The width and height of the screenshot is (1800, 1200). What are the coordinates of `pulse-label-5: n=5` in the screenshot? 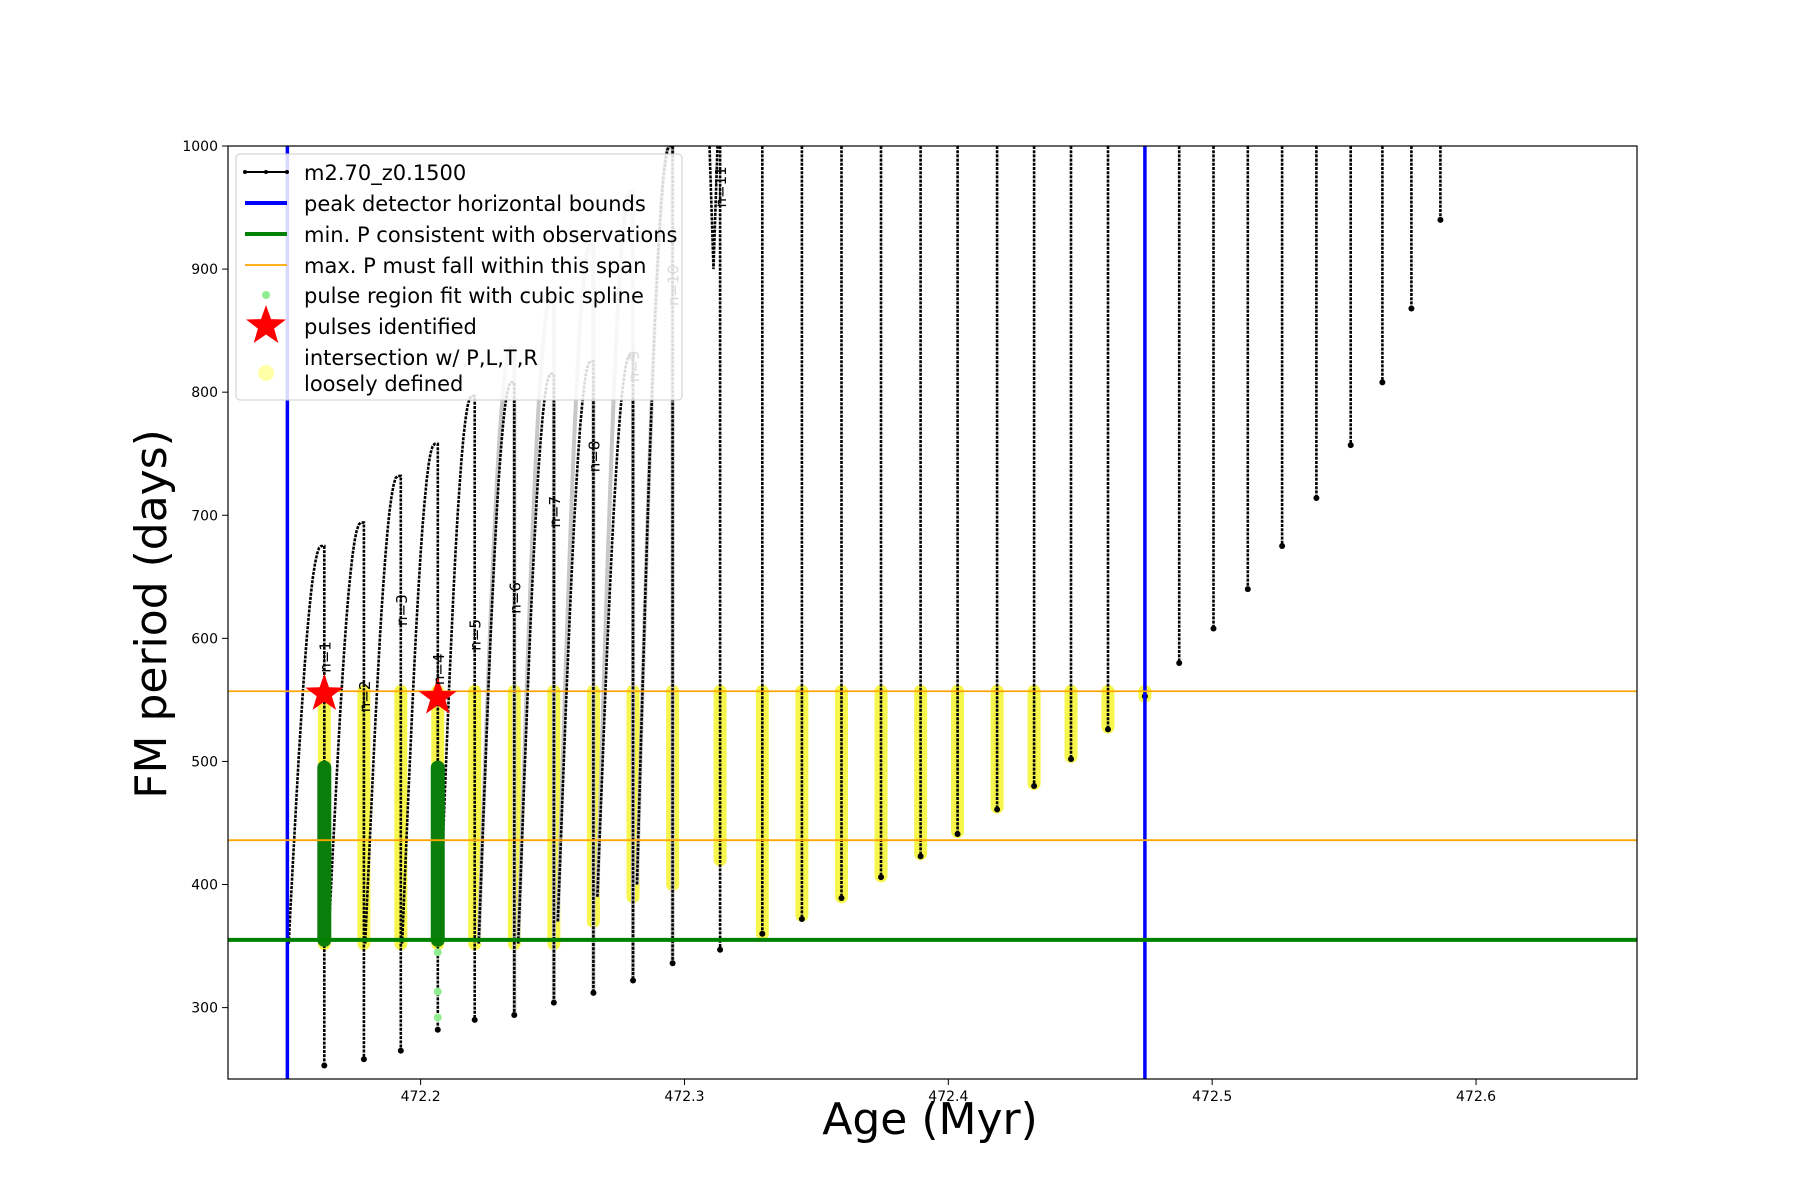 It's located at (476, 635).